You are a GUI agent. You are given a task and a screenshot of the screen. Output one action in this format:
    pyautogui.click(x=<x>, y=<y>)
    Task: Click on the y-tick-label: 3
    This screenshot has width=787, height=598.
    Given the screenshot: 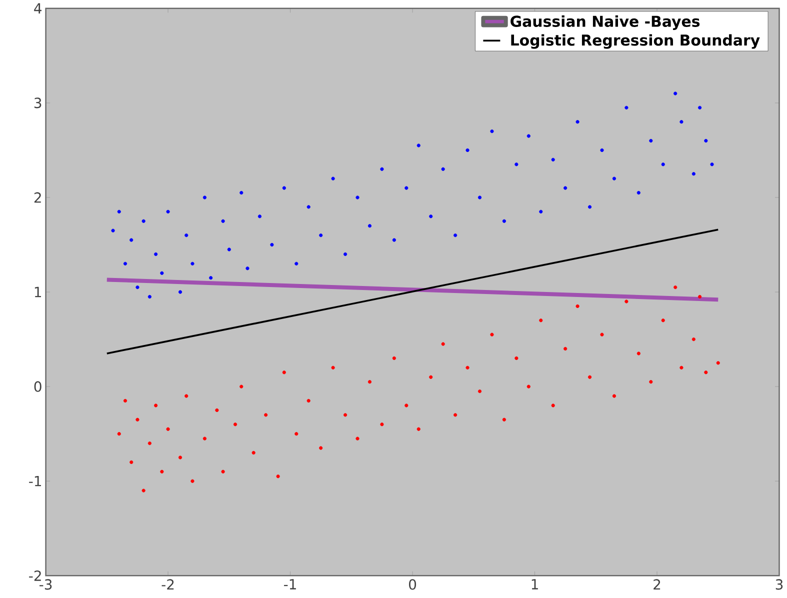 What is the action you would take?
    pyautogui.click(x=38, y=103)
    